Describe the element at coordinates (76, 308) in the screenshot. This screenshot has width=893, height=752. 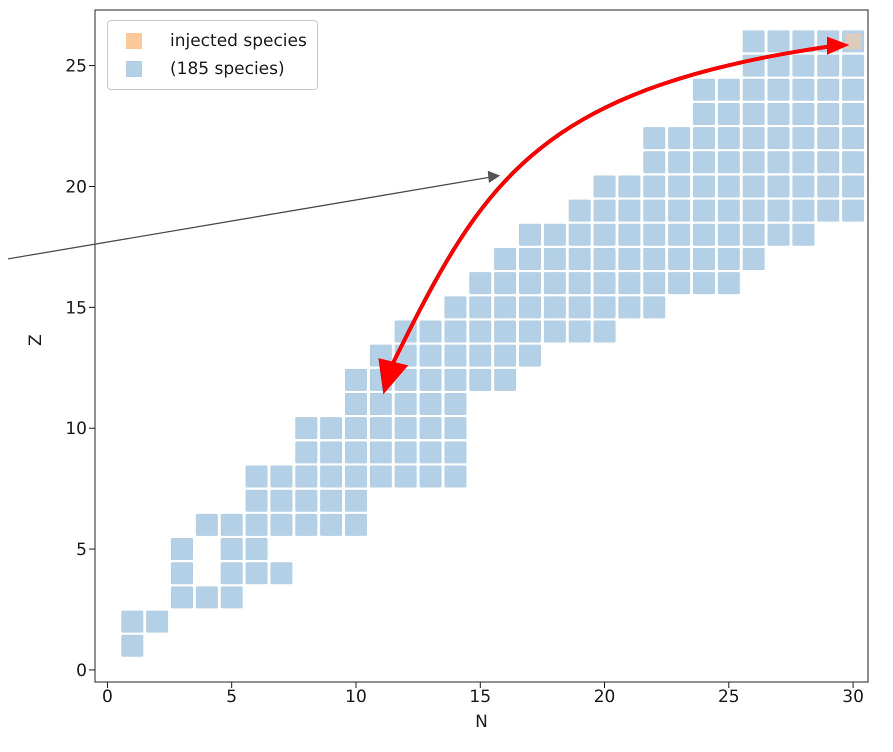
I see `y-tick-label: 15` at that location.